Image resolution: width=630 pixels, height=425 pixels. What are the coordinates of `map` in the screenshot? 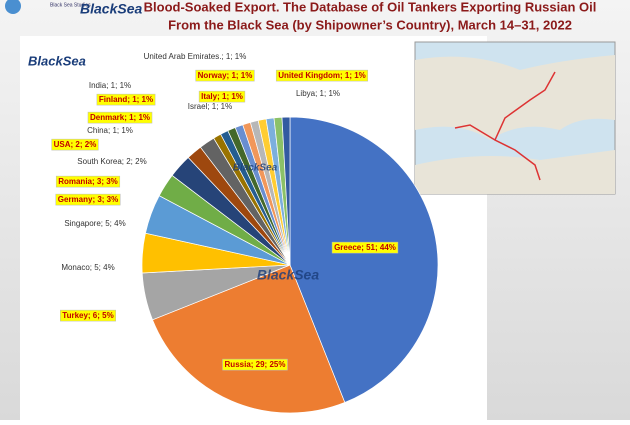 It's located at (515, 118).